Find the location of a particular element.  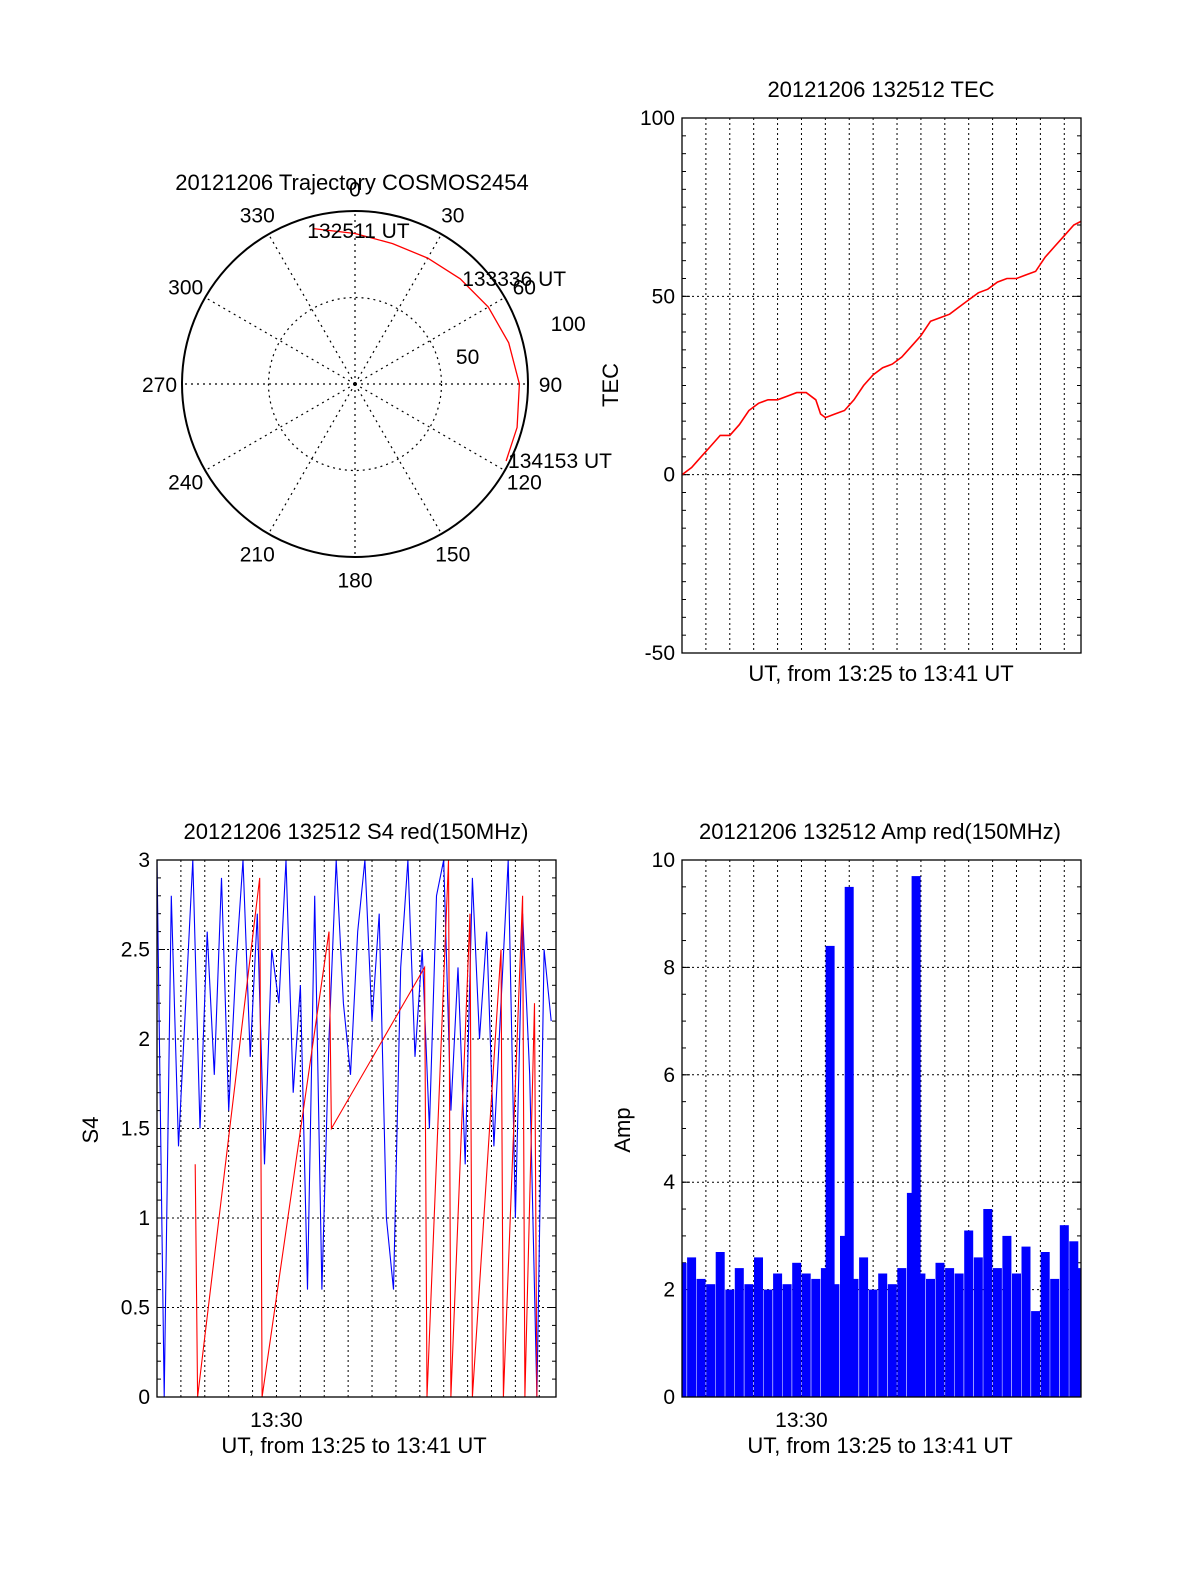

tec-series-line is located at coordinates (881, 348).